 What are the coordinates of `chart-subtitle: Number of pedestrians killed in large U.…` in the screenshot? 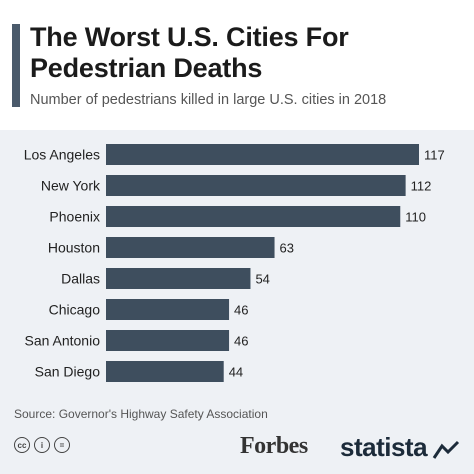 It's located at (208, 100).